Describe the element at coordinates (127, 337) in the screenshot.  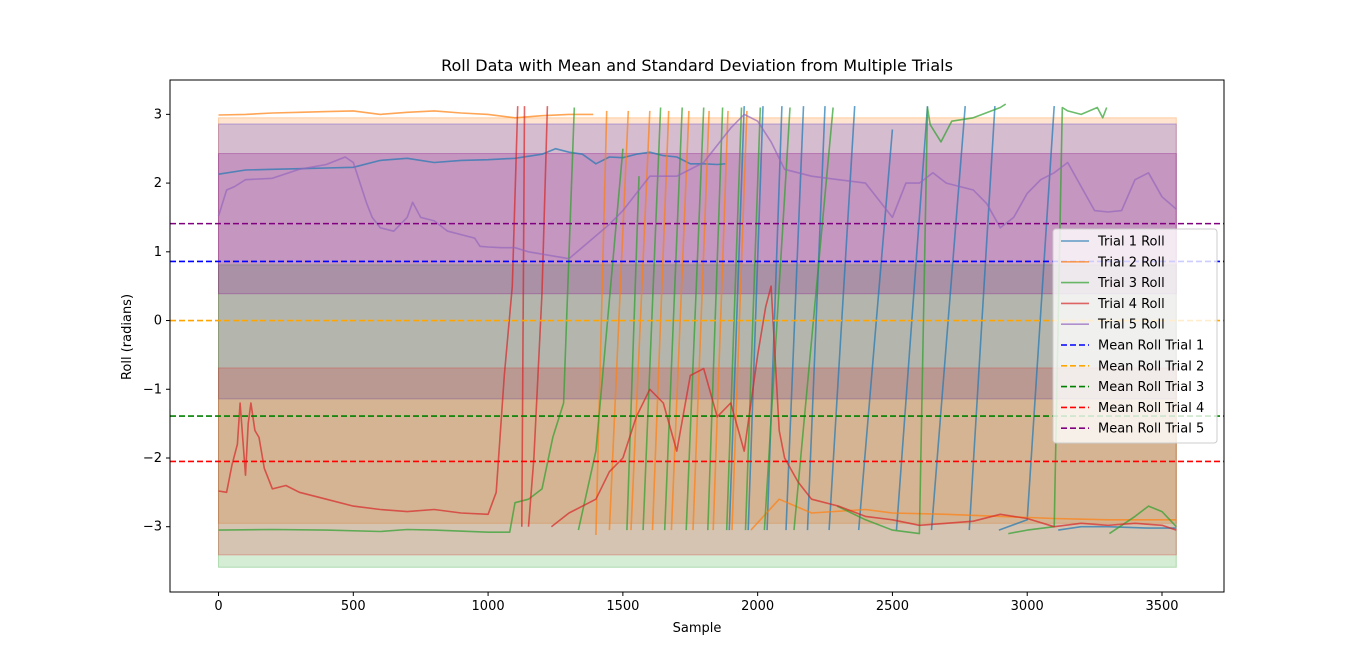
I see `y-axis-label: Roll (radians)` at that location.